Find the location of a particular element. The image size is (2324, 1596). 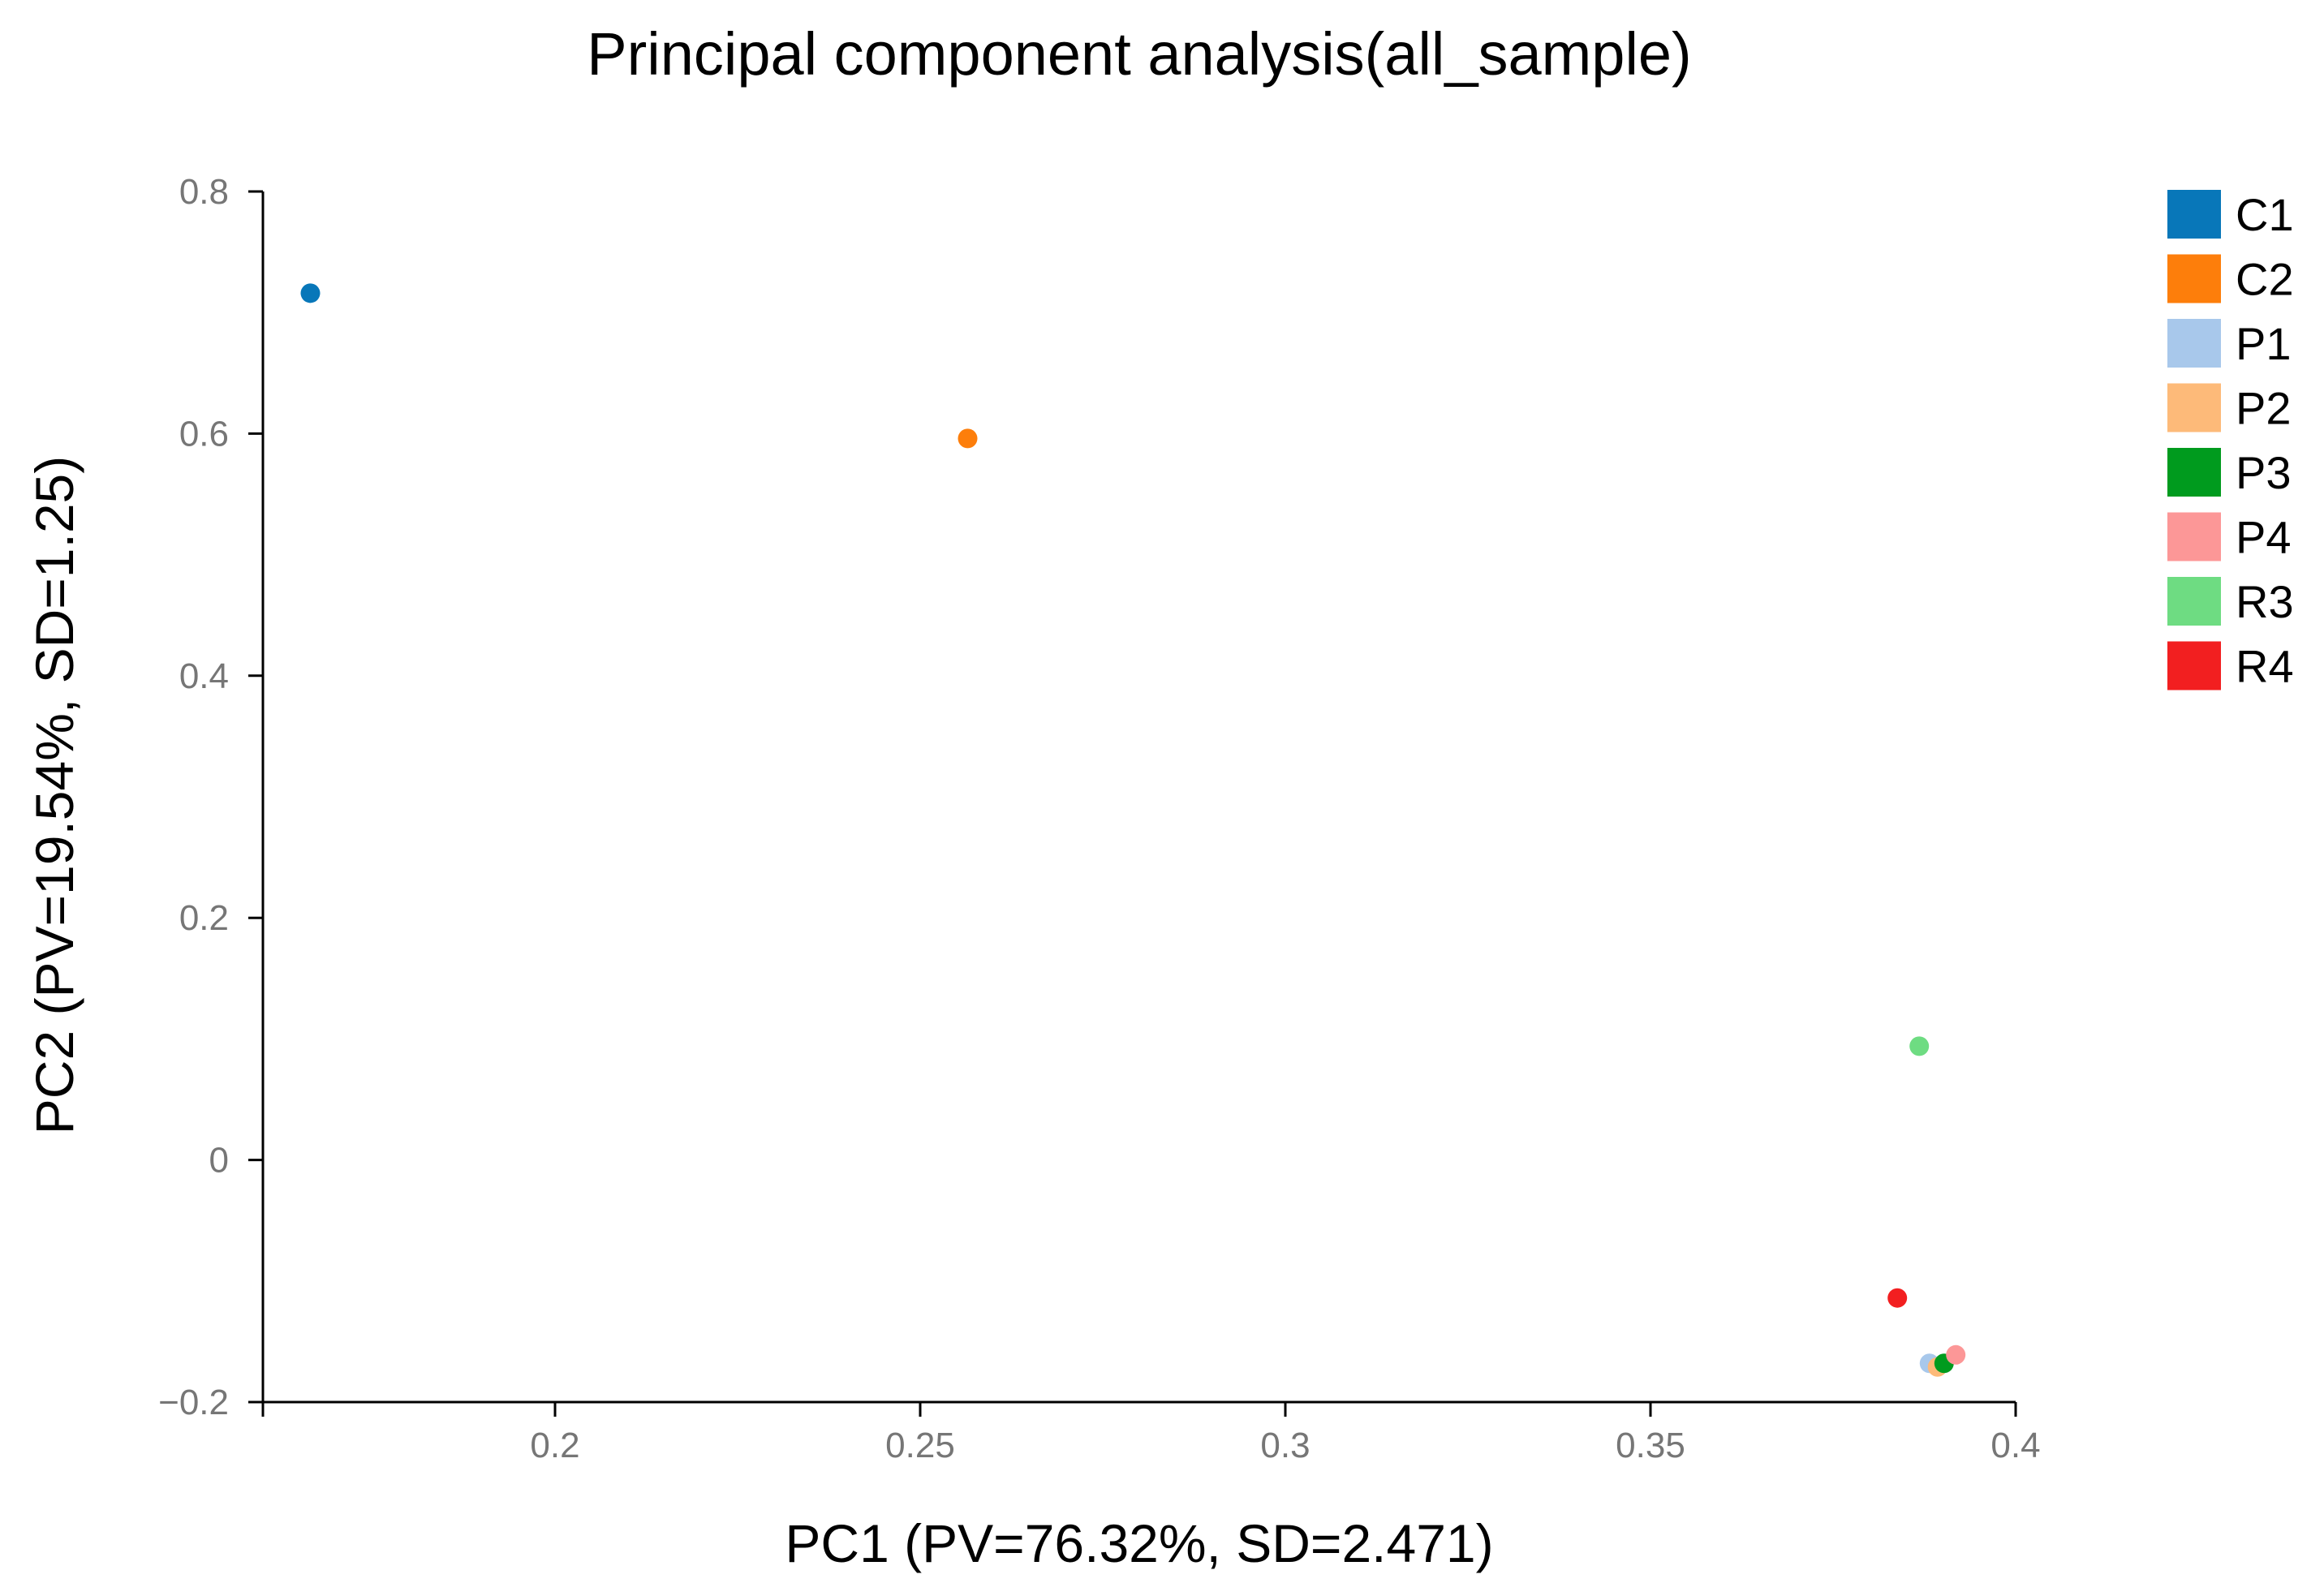

legend-label-r4: R4 is located at coordinates (2265, 666).